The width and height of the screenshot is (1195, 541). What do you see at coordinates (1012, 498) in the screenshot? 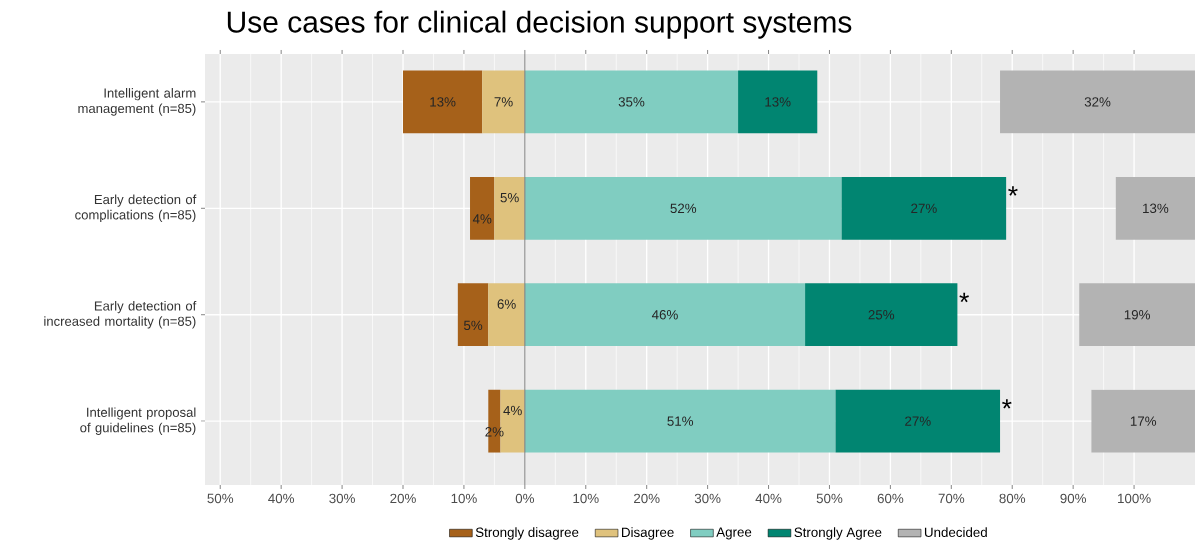
I see `x-tick-label: 80%` at bounding box center [1012, 498].